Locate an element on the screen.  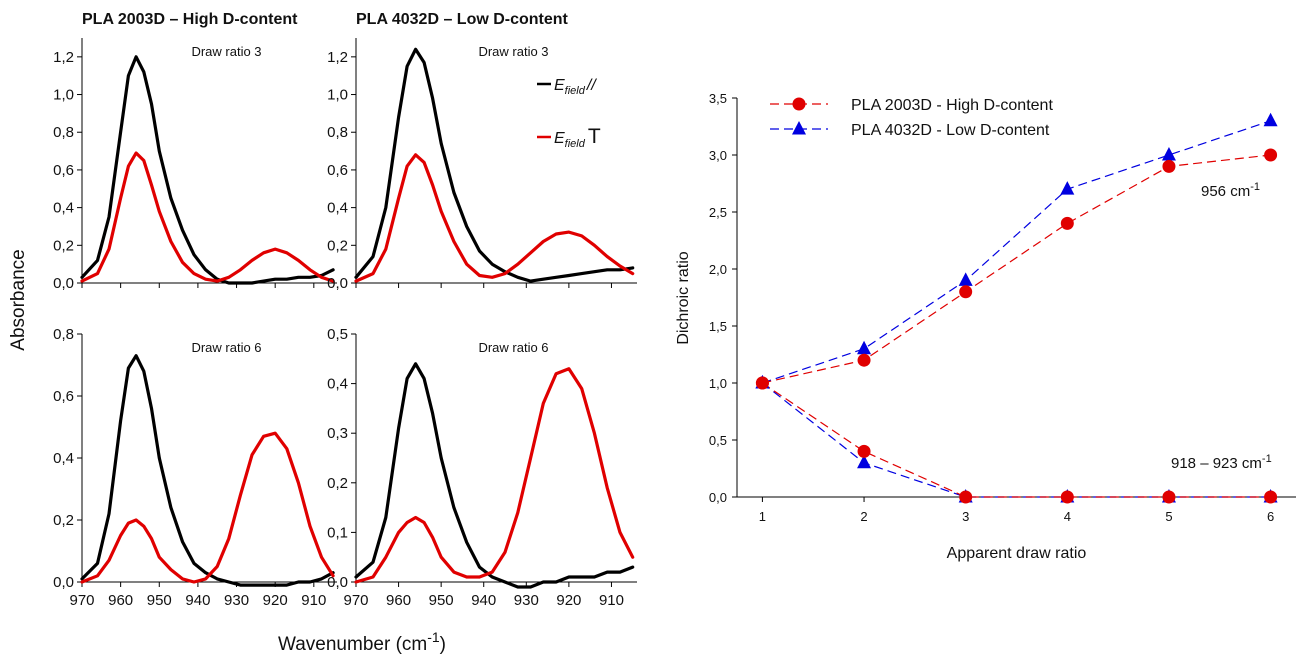
y-tick-label: 0,1 is located at coordinates (337, 532).